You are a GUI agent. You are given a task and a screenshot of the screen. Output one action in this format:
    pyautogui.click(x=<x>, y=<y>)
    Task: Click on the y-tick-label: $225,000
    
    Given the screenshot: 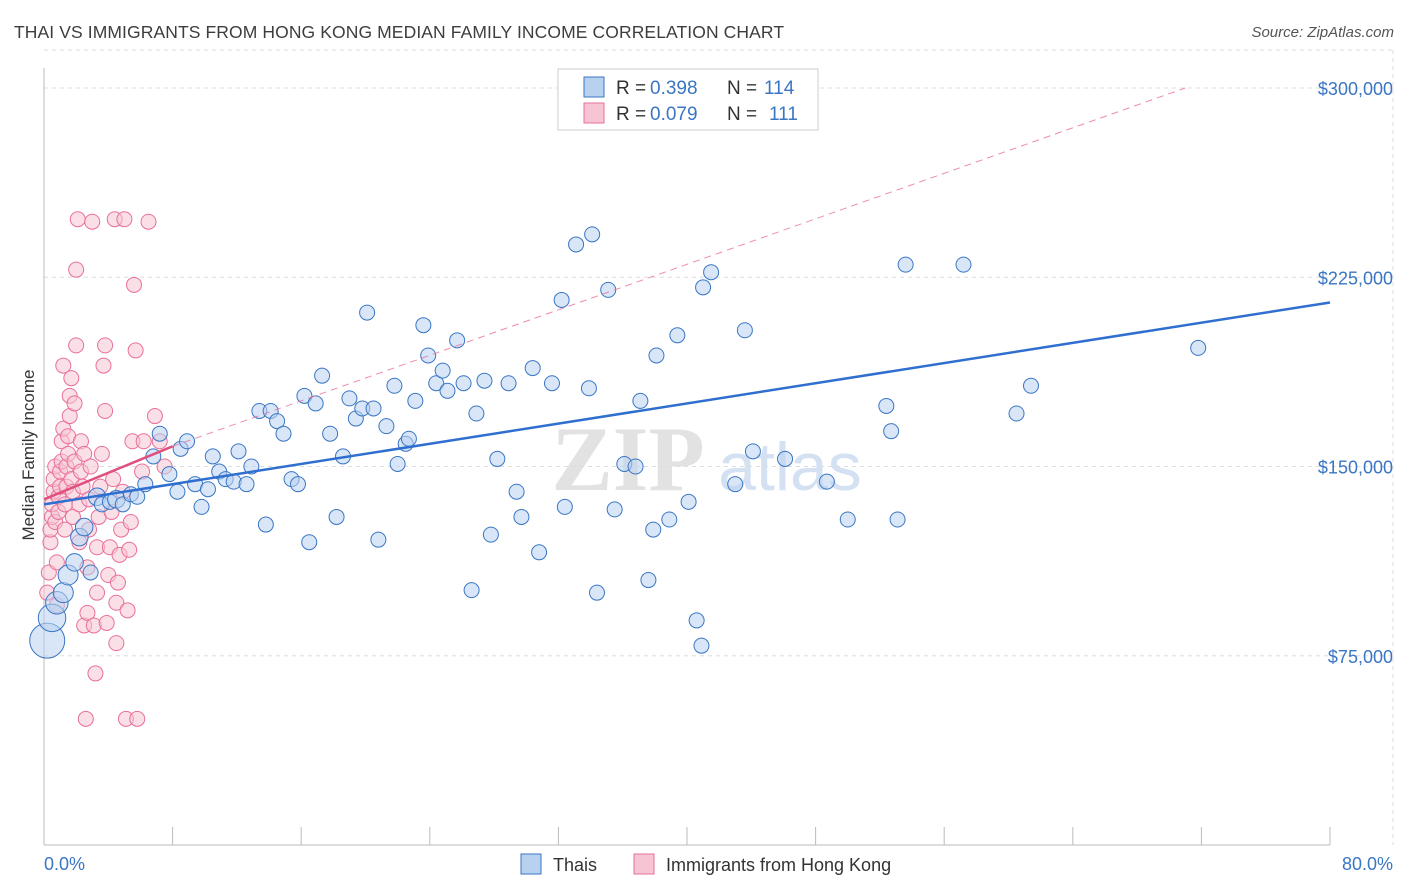 What is the action you would take?
    pyautogui.click(x=1355, y=278)
    